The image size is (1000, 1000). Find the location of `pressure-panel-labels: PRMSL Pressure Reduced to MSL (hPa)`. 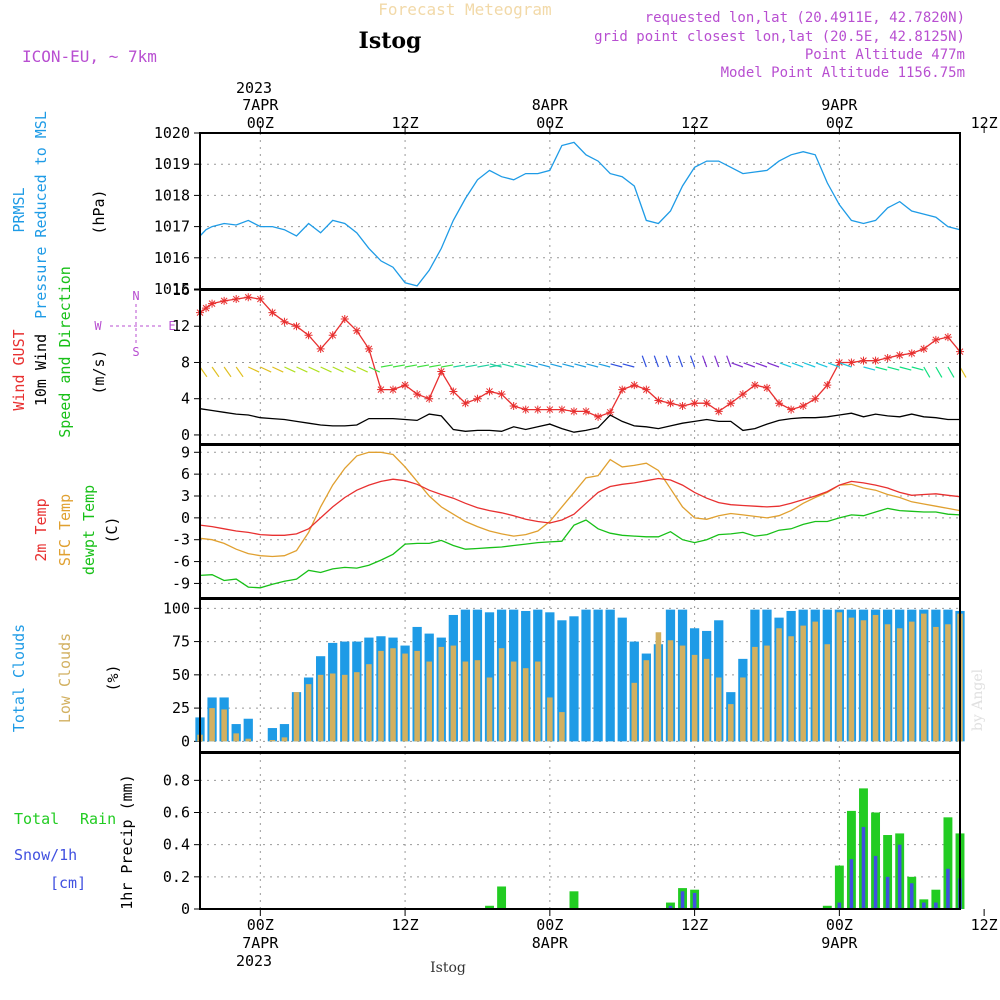

pressure-panel-labels: PRMSL Pressure Reduced to MSL (hPa) is located at coordinates (59, 215).